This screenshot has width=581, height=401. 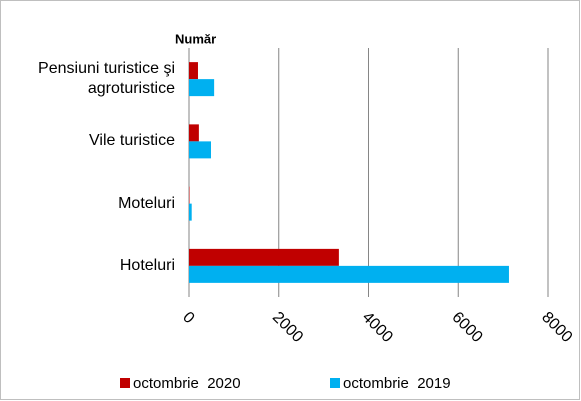 I want to click on legend-label: octombrie 2019, so click(x=397, y=383).